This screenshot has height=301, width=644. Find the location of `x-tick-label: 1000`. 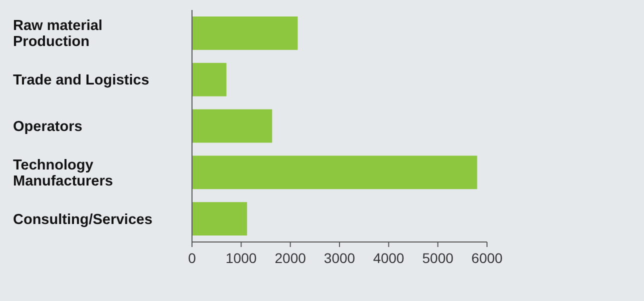

x-tick-label: 1000 is located at coordinates (241, 258).